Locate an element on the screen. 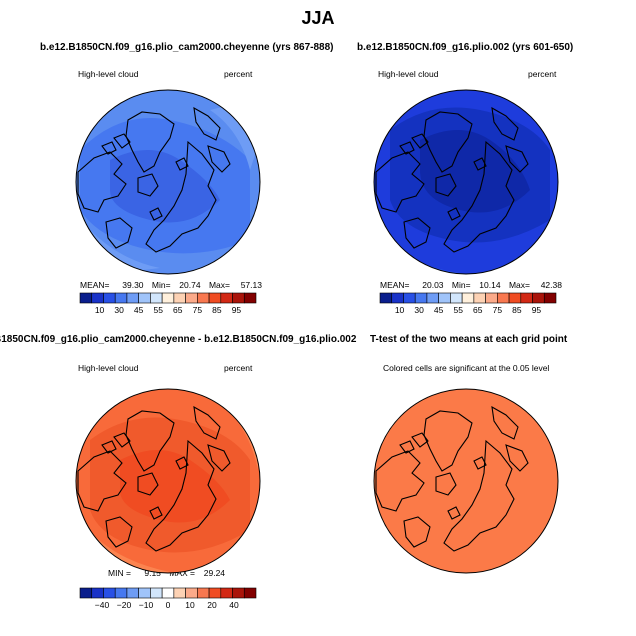 The height and width of the screenshot is (636, 636). panel-3-map is located at coordinates (168, 481).